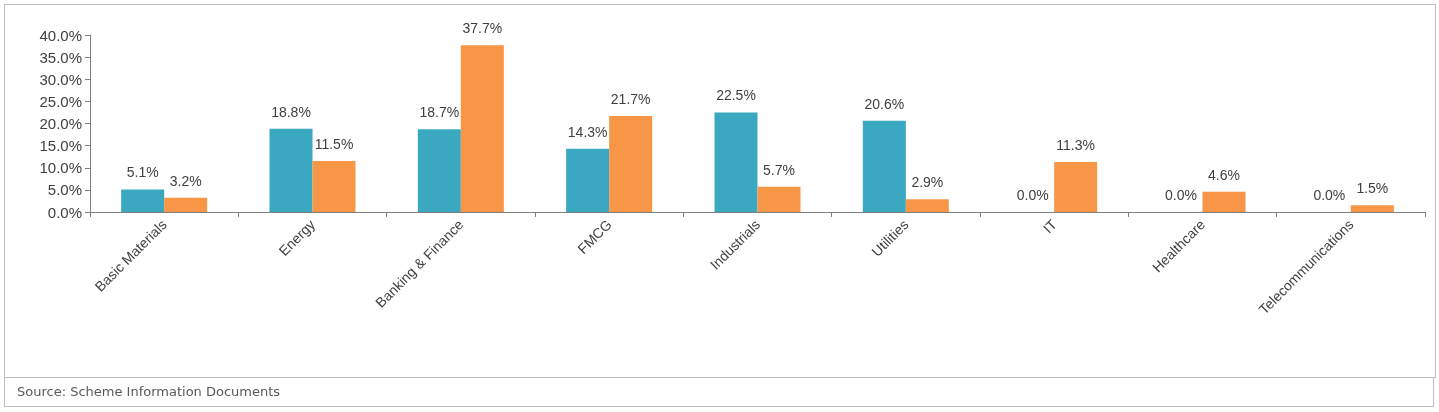 The height and width of the screenshot is (412, 1439). I want to click on data-label: 2.9%, so click(927, 182).